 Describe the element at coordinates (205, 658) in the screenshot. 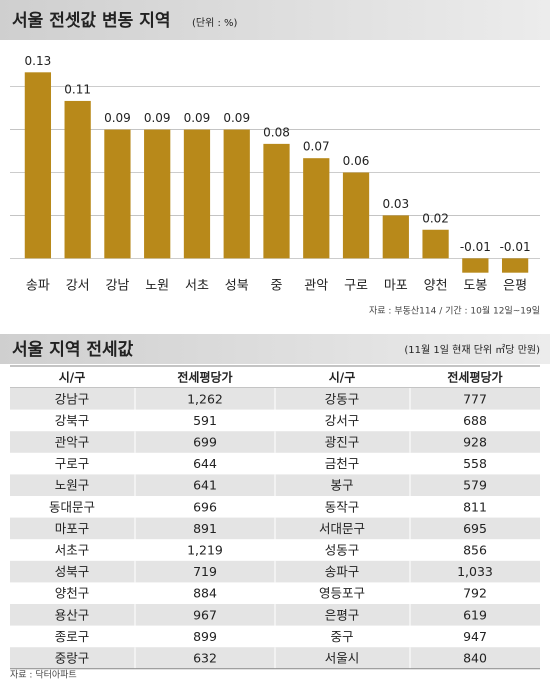

I see `table-cell: 632` at that location.